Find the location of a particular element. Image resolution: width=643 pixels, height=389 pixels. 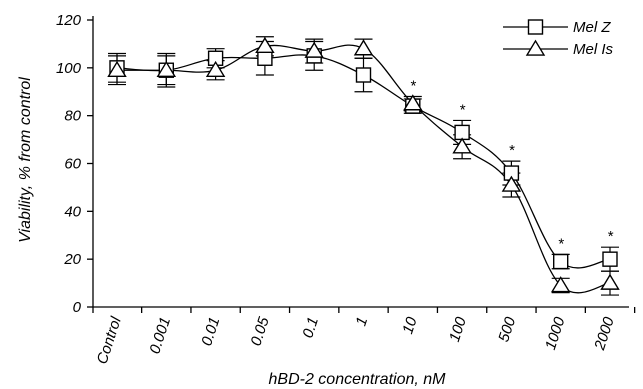

x-tick-label: 1 is located at coordinates (362, 321).